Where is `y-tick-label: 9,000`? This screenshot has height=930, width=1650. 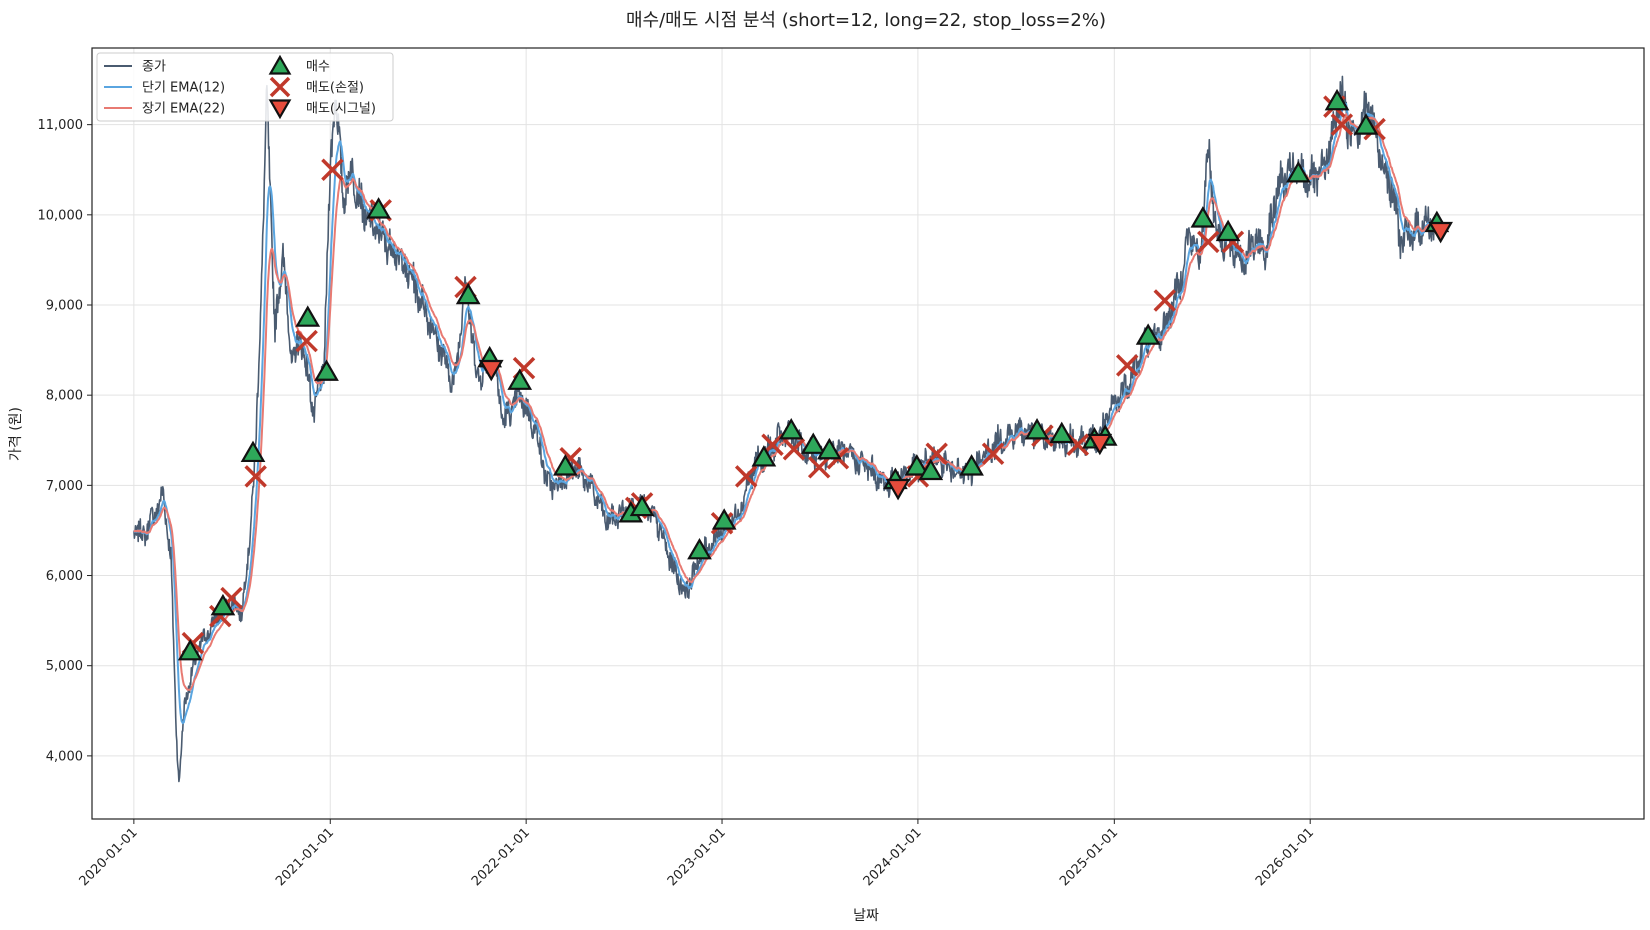 y-tick-label: 9,000 is located at coordinates (64, 306).